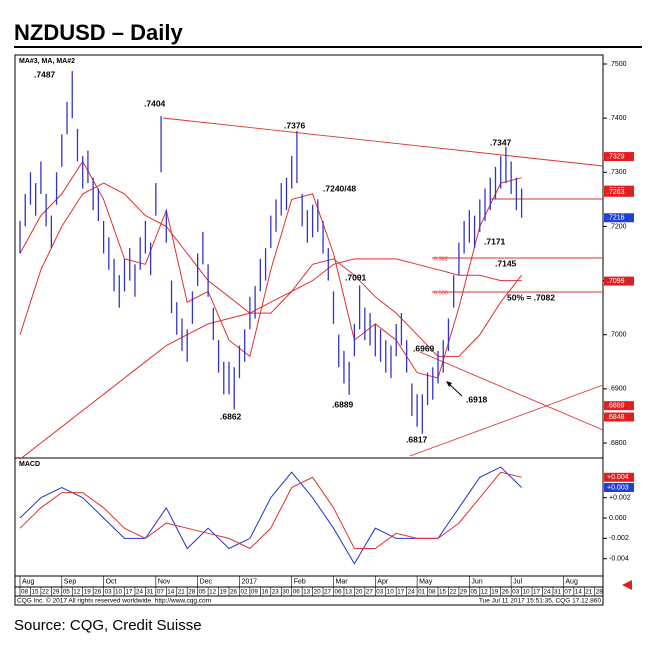  I want to click on price-marker-label: .7329, so click(616, 156).